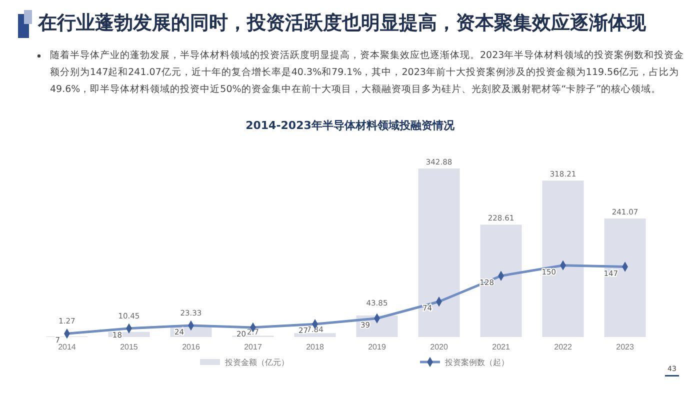  I want to click on chart-subtitle: 2014-2023年半导体材料领域投融资情况, so click(351, 125).